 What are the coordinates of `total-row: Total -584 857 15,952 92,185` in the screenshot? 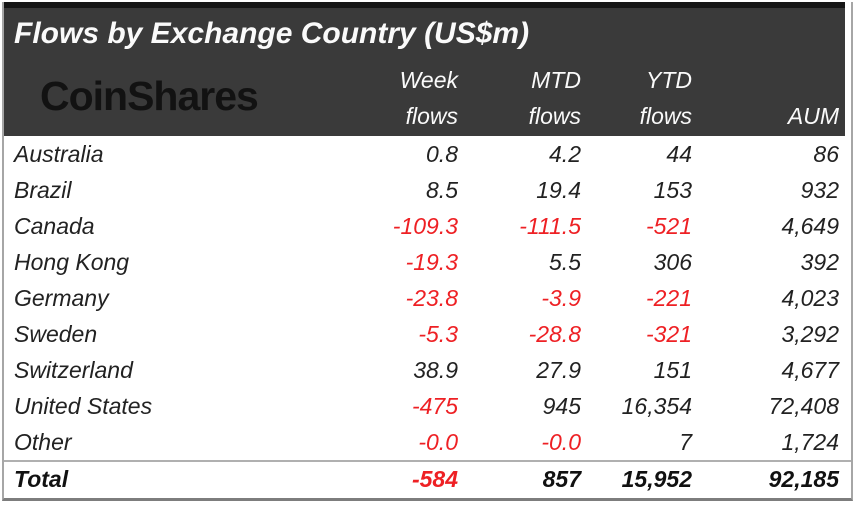 It's located at (427, 478).